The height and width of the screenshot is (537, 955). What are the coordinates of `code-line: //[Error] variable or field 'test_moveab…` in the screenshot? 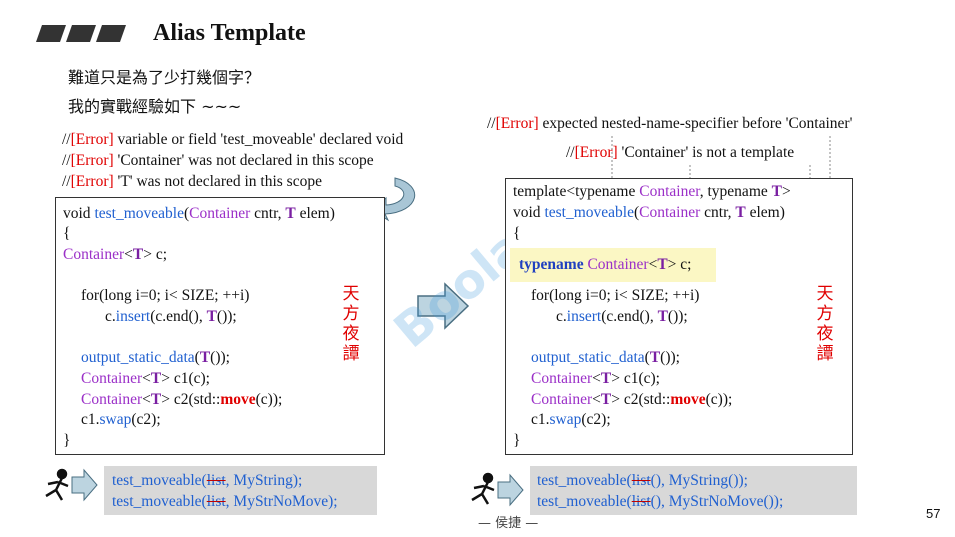 It's located at (232, 140).